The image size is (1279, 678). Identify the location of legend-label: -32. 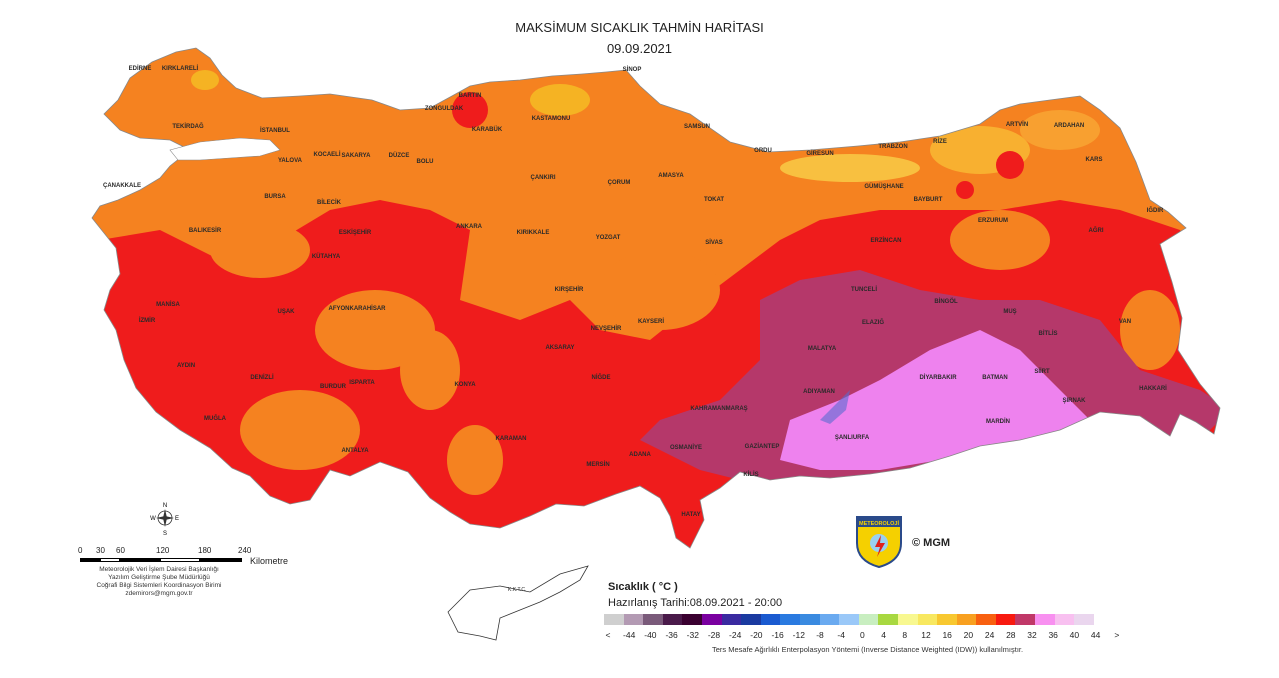
(692, 635).